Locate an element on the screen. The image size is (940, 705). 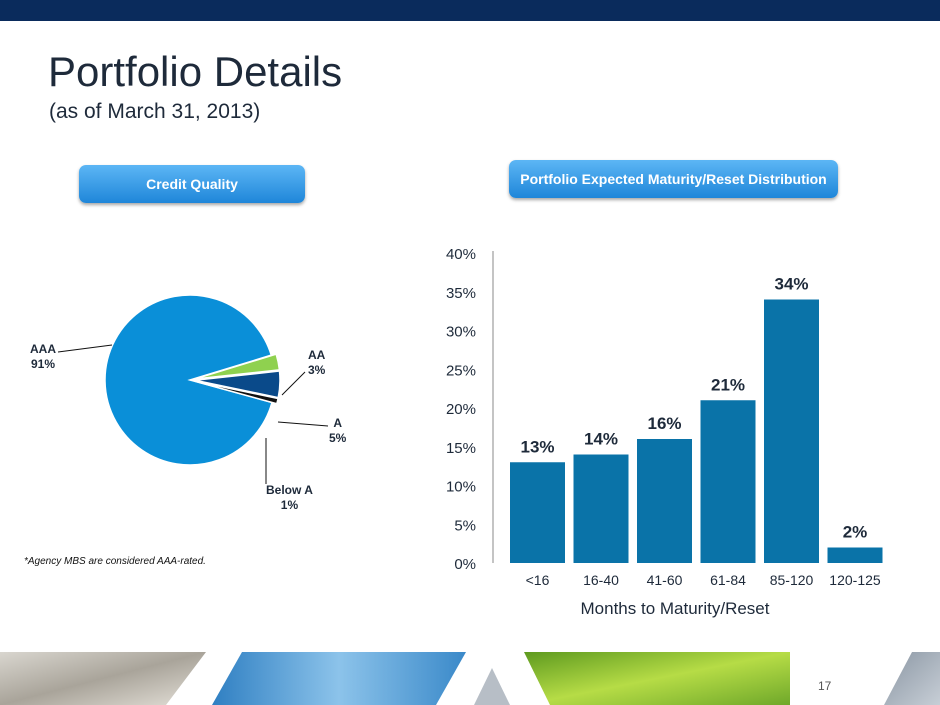
page-subtitle: (as of March 31, 2013) is located at coordinates (155, 111).